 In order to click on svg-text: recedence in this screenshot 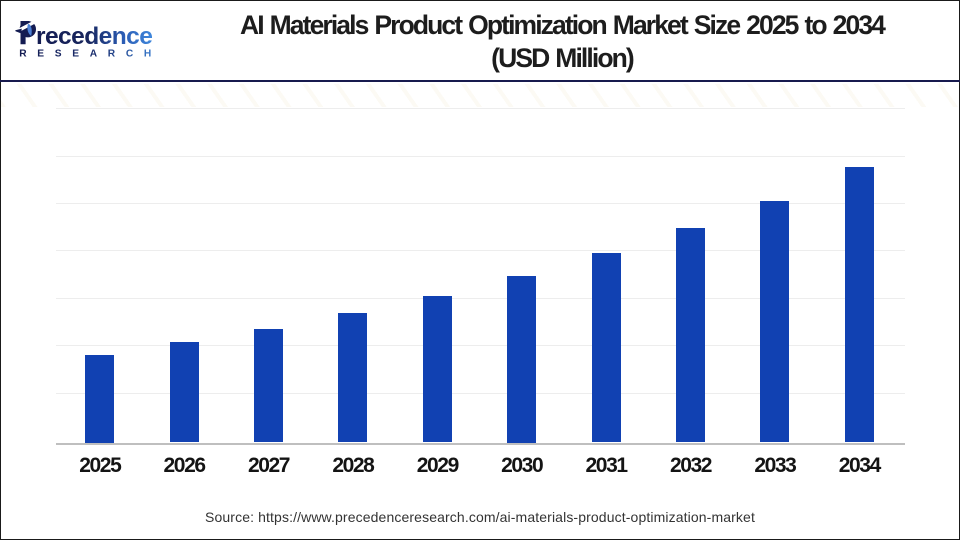, I will do `click(94, 36)`.